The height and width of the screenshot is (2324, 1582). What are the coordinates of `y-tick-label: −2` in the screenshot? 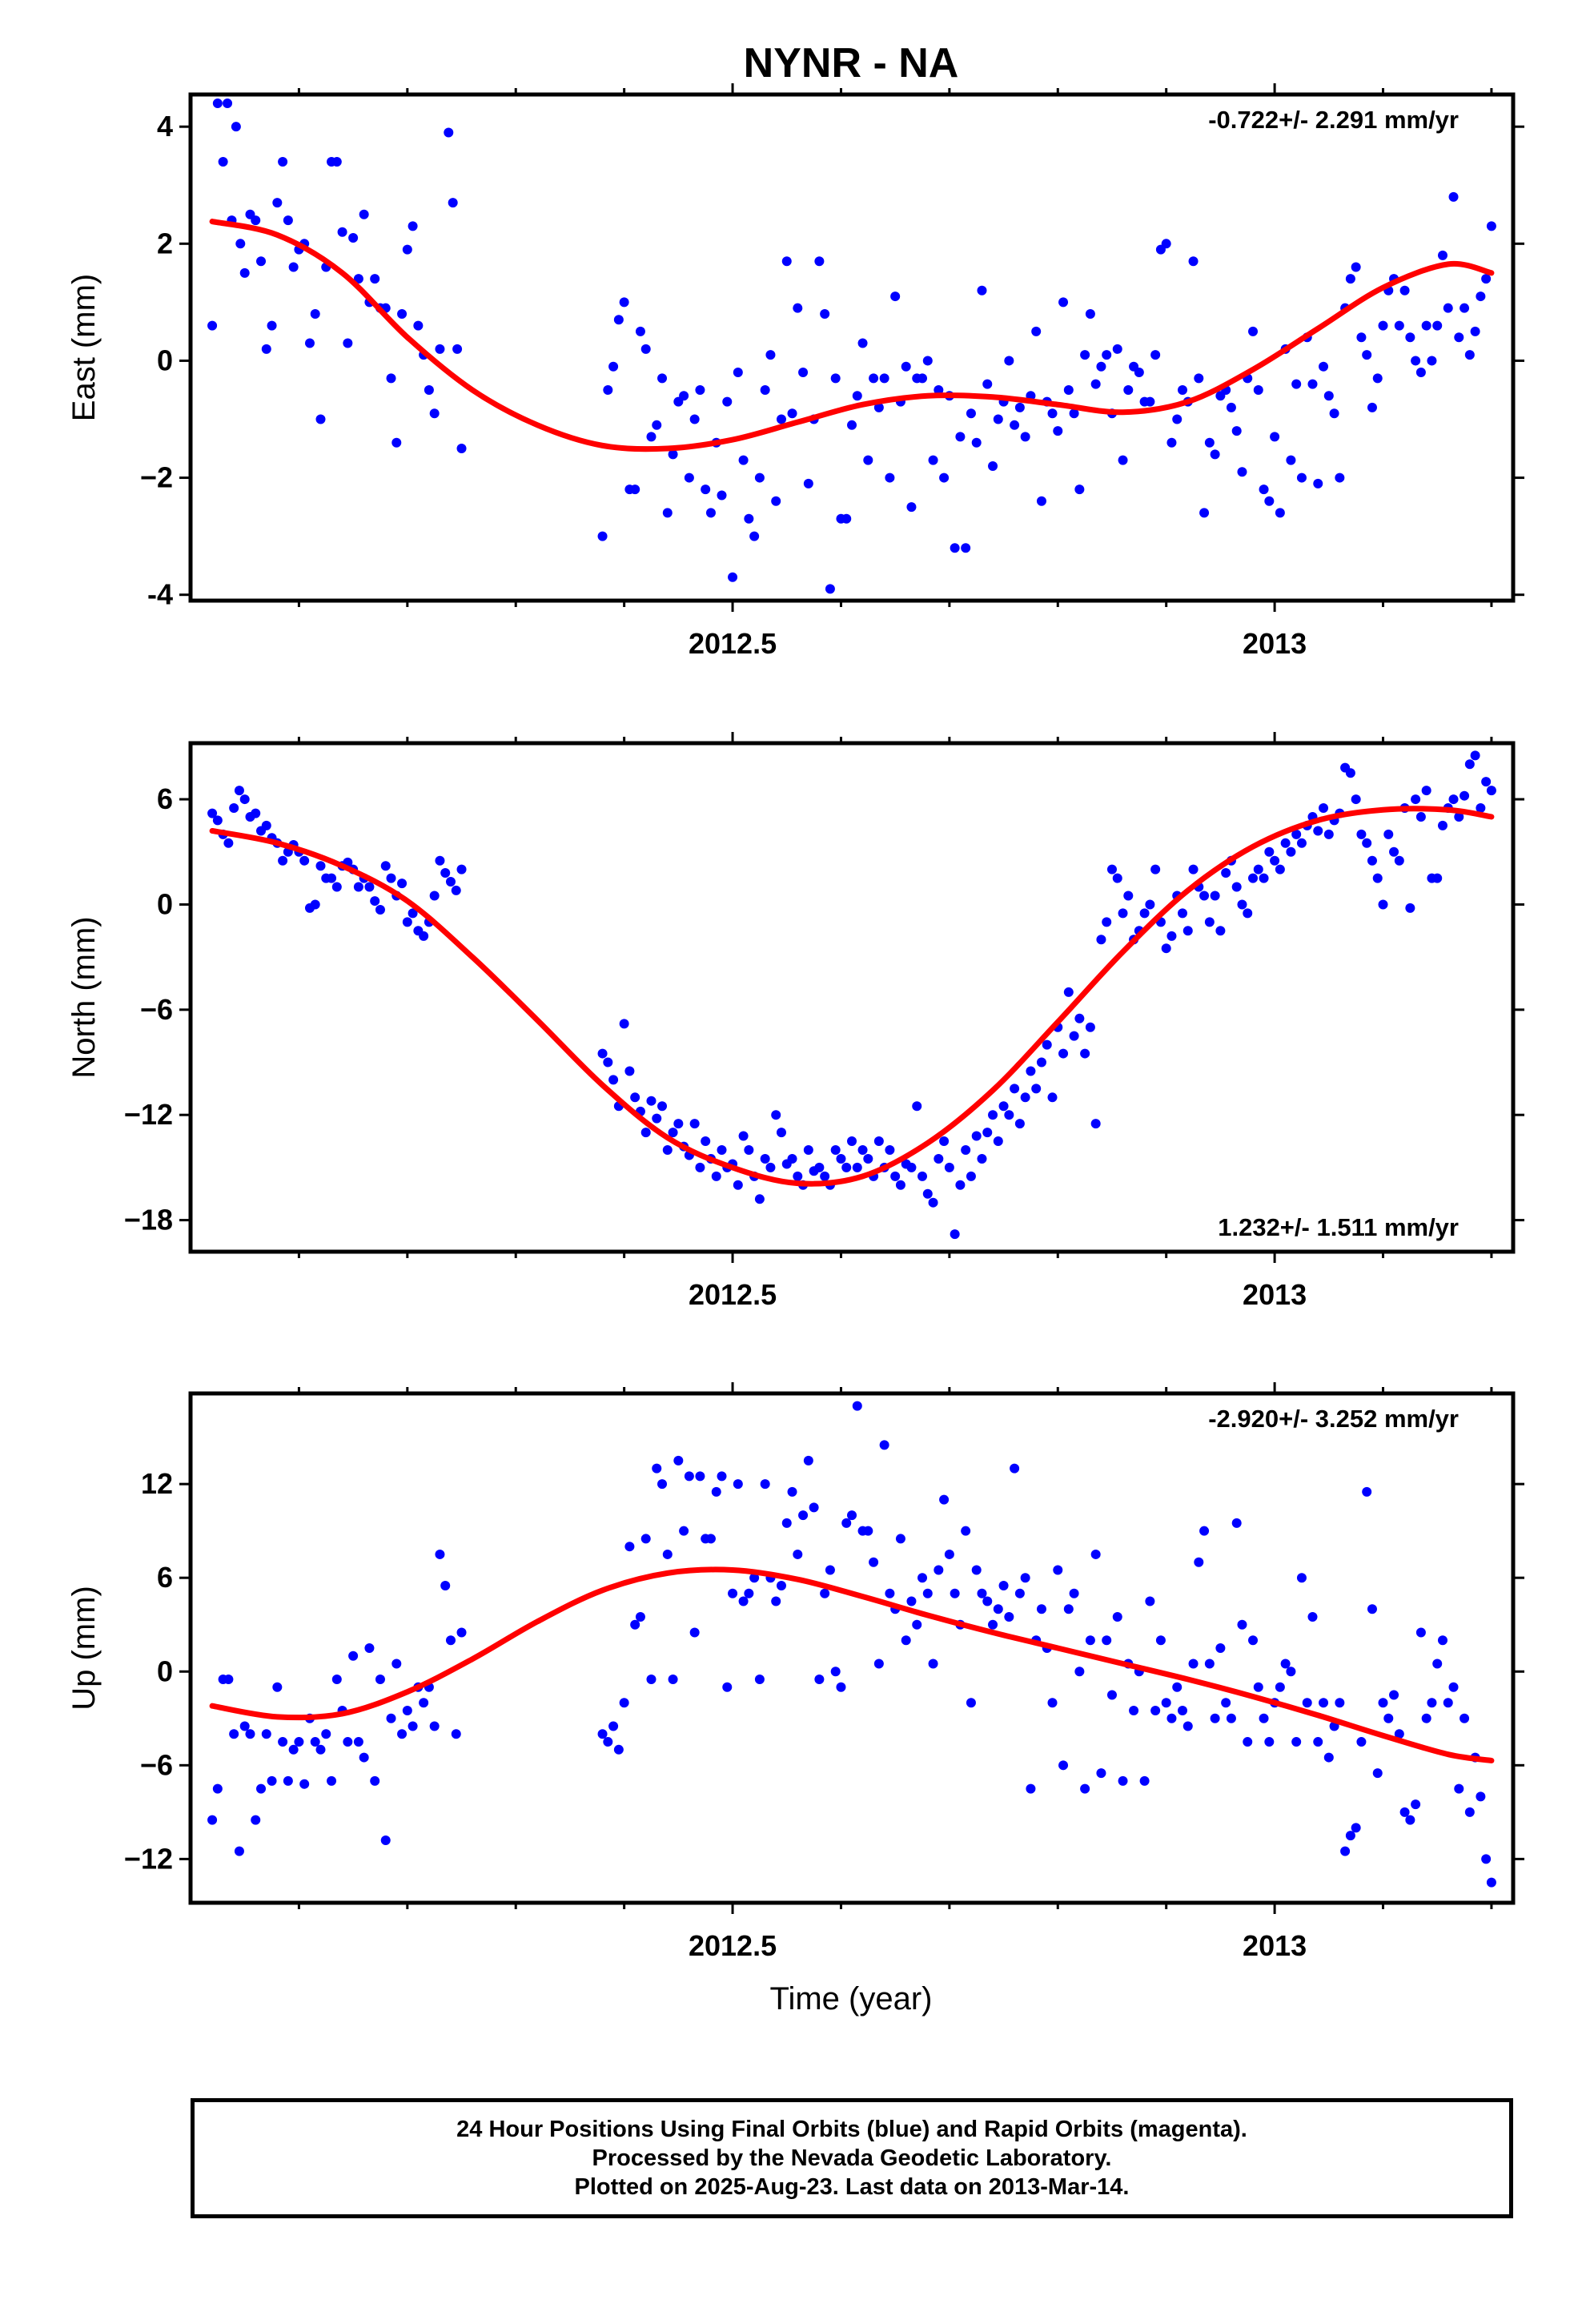 It's located at (156, 477).